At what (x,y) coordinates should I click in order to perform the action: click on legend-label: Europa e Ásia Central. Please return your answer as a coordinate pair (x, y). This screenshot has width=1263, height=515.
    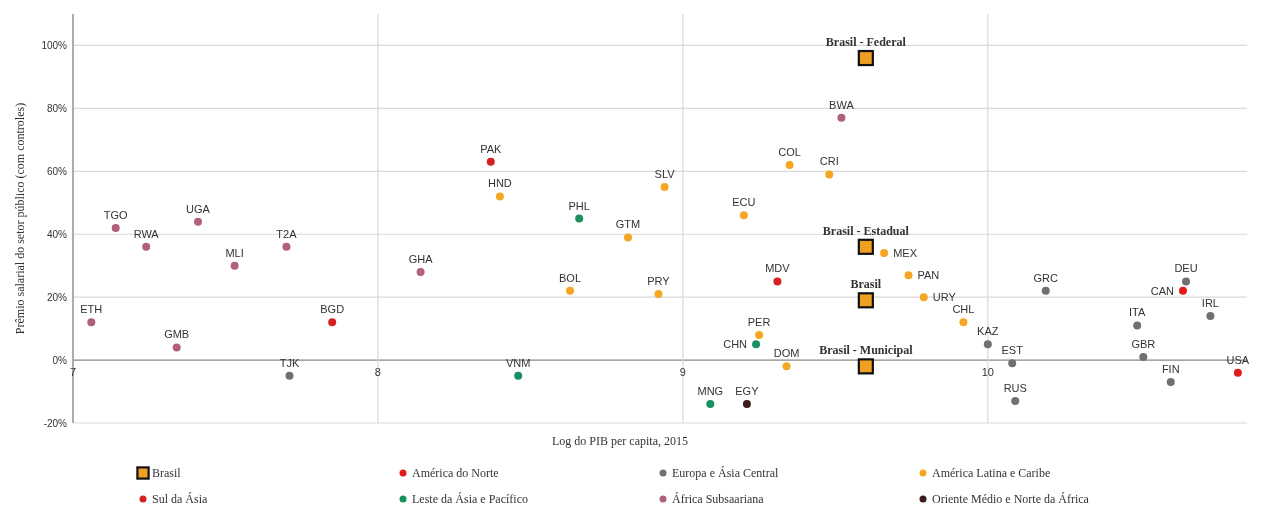
    Looking at the image, I should click on (725, 473).